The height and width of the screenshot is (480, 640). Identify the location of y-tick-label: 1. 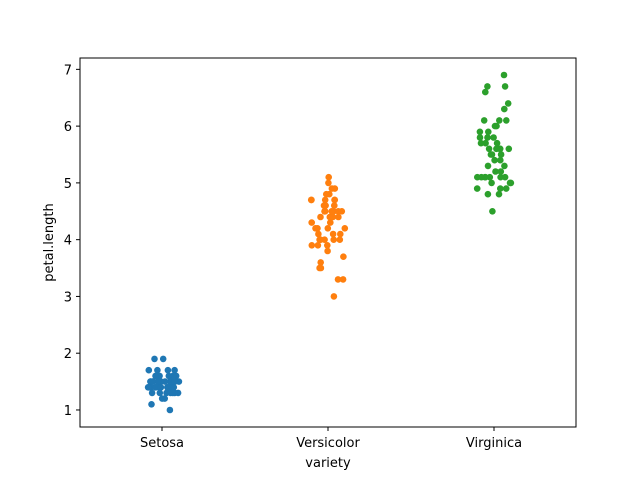
(68, 411).